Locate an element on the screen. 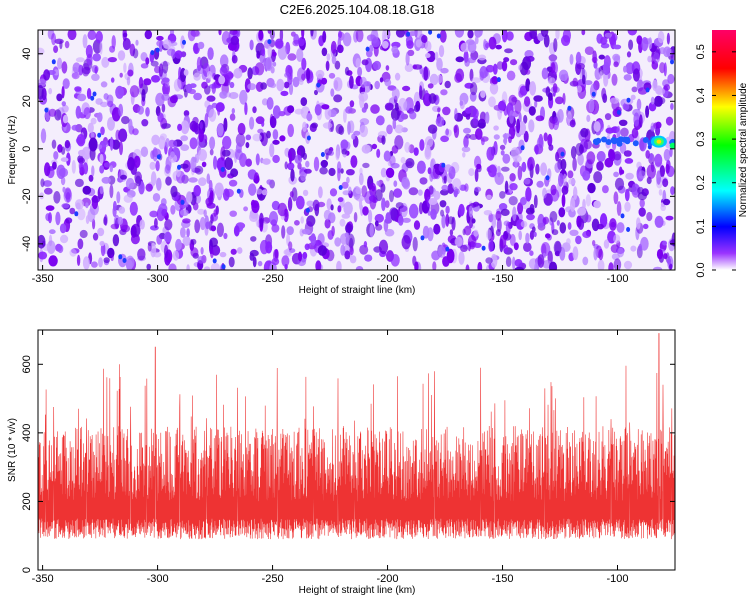 This screenshot has width=750, height=600. spectrogram-x-label: Height of straight line (km) is located at coordinates (357, 290).